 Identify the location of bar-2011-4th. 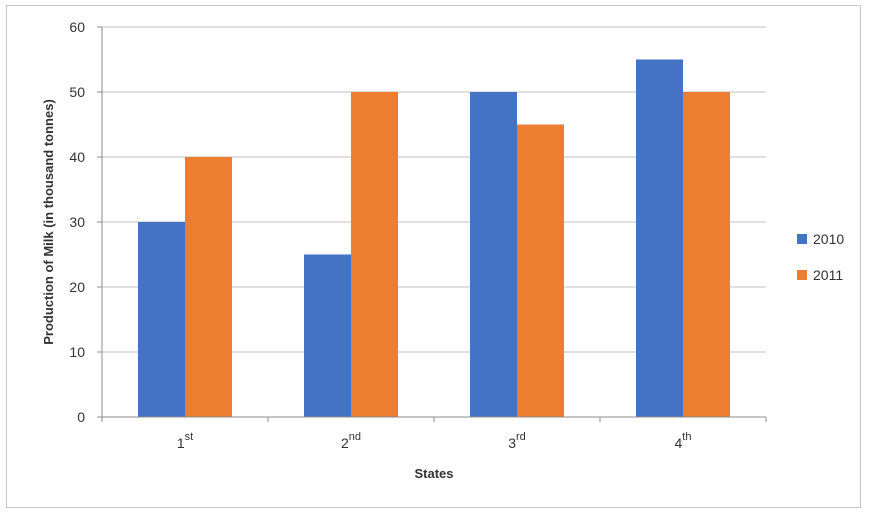
(706, 254).